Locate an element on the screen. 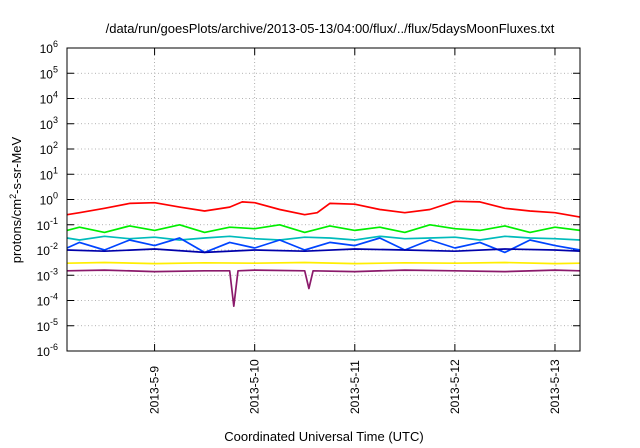 This screenshot has height=448, width=640. x-tick-label: 2013-5-11 is located at coordinates (355, 387).